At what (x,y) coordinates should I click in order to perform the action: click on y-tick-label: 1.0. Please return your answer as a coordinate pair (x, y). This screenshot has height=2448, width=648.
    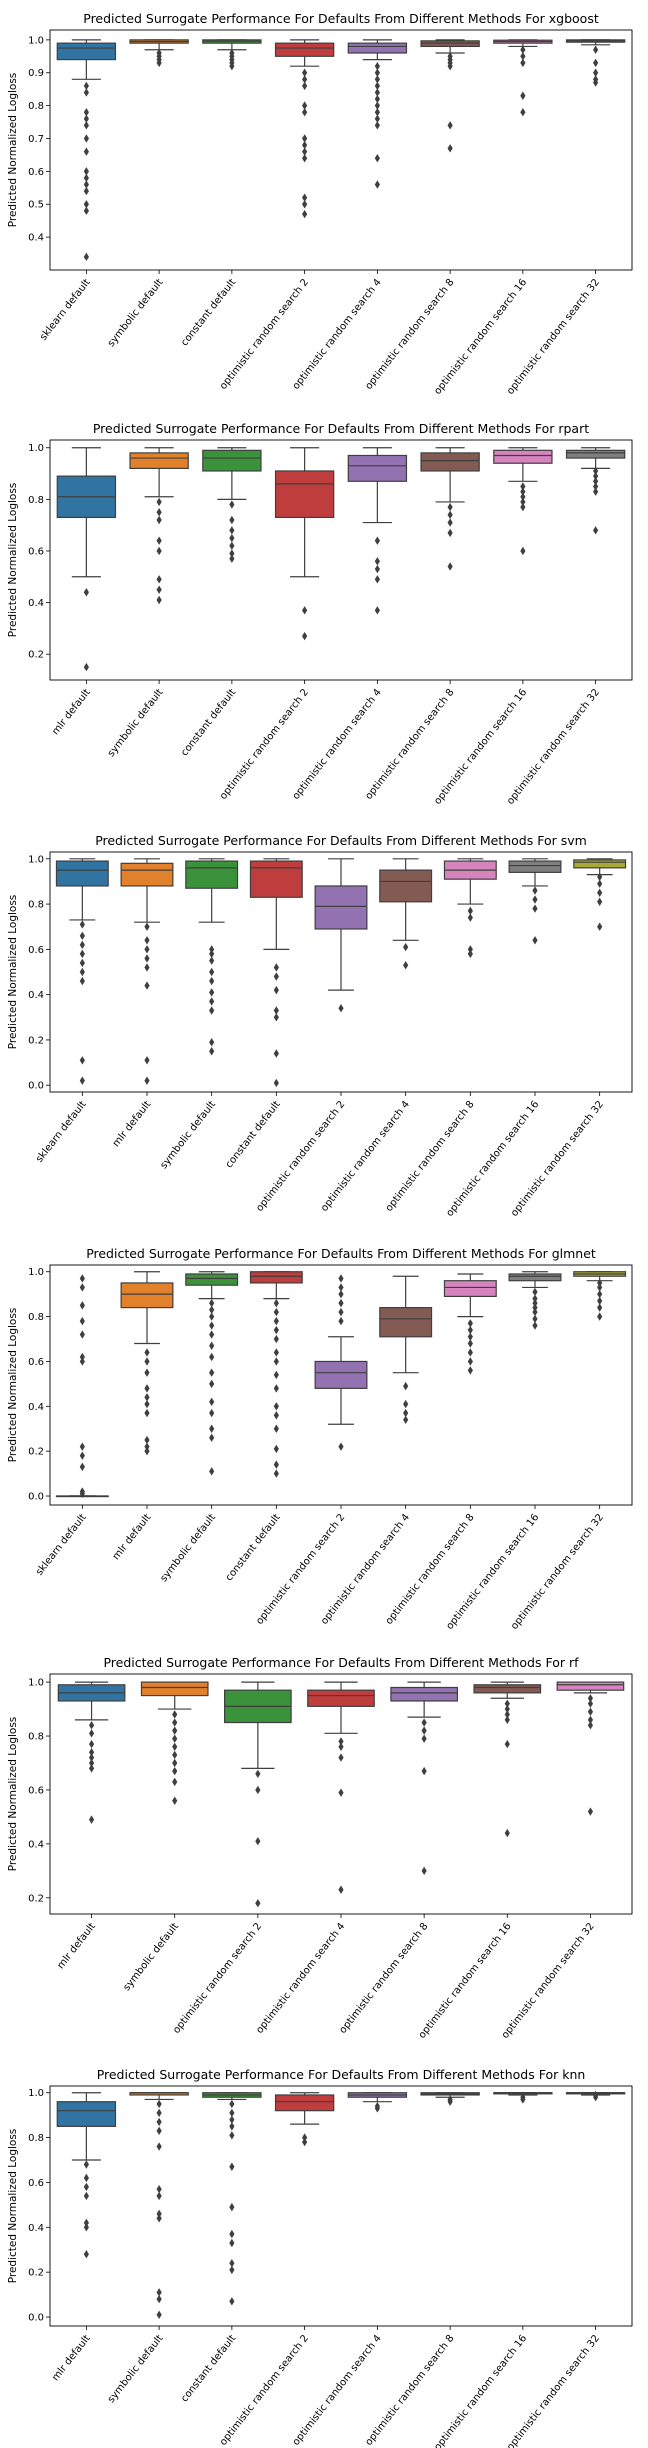
    Looking at the image, I should click on (36, 1683).